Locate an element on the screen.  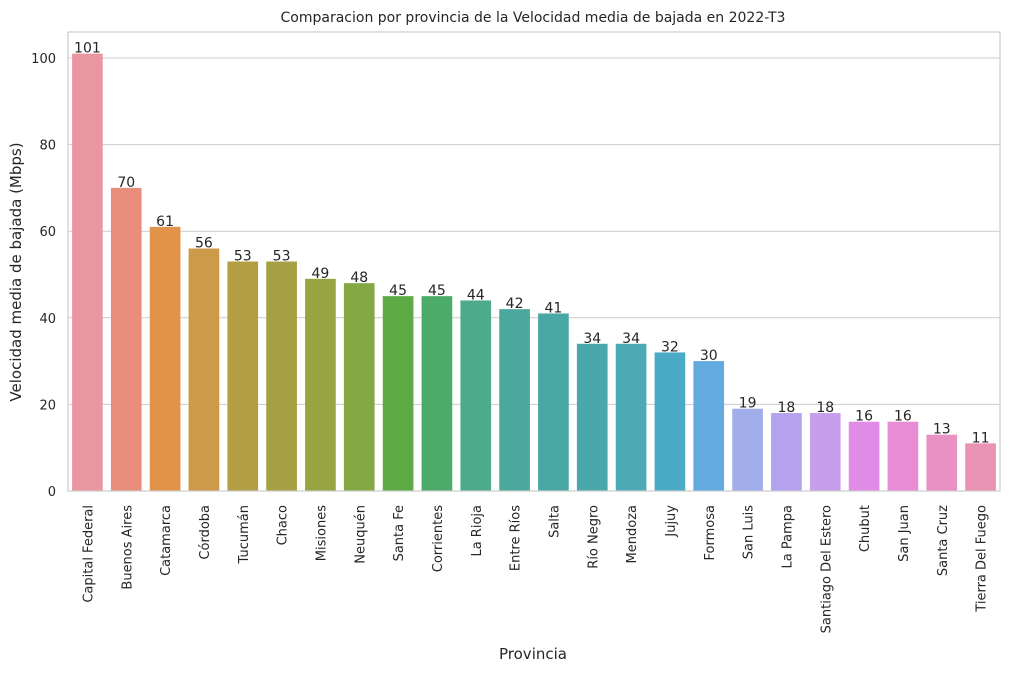
bar-value-label: 101 is located at coordinates (87, 49).